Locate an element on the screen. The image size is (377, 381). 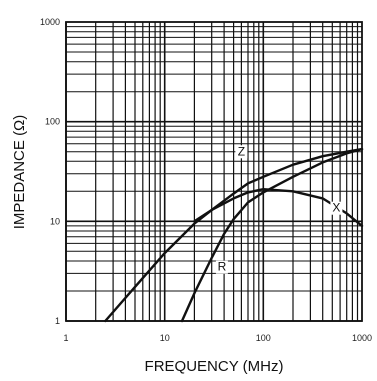
x-tick-label: 1000 is located at coordinates (362, 338).